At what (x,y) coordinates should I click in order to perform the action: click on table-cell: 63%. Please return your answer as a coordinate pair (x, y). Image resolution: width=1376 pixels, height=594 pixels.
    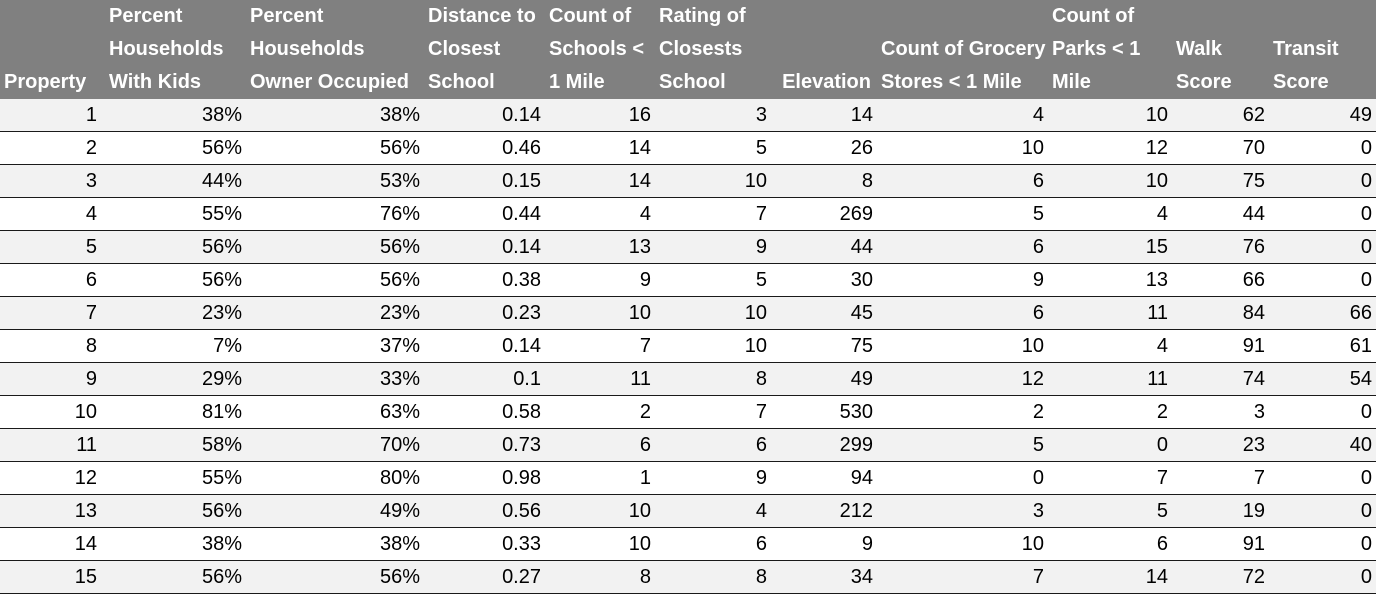
    Looking at the image, I should click on (335, 412).